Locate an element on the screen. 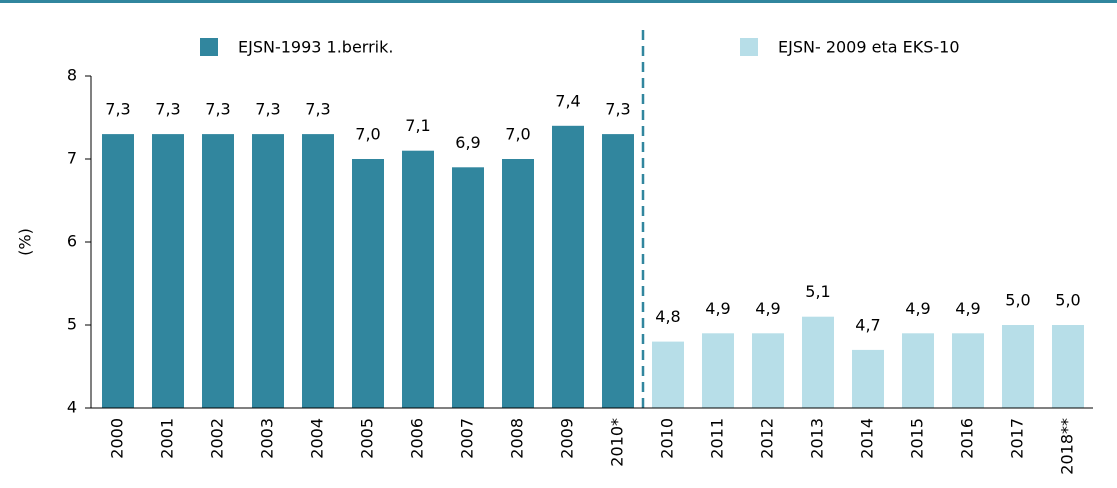 Image resolution: width=1117 pixels, height=488 pixels. x-tick-label: 2008 is located at coordinates (517, 438).